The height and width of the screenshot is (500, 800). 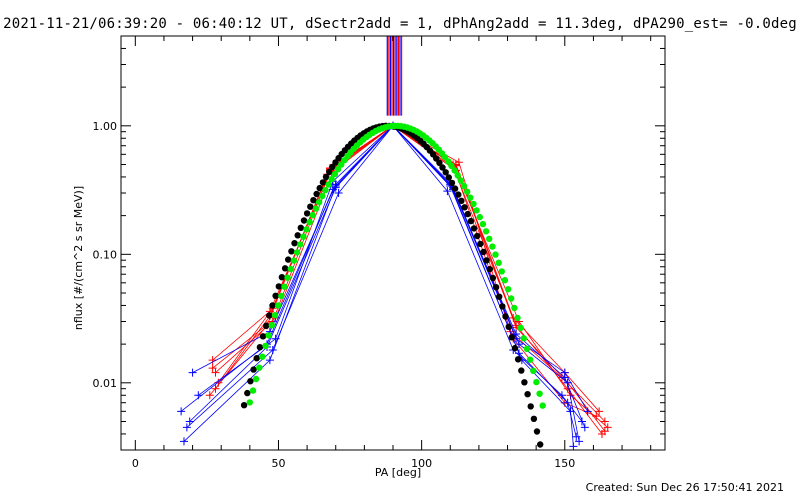 What do you see at coordinates (394, 76) in the screenshot?
I see `vertical-band` at bounding box center [394, 76].